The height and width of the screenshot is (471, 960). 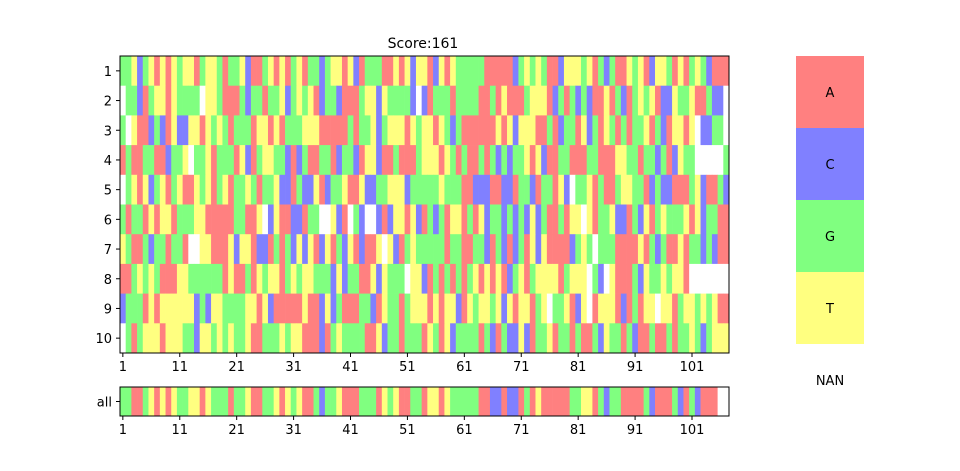 I want to click on row-tick-label: 1, so click(x=108, y=72).